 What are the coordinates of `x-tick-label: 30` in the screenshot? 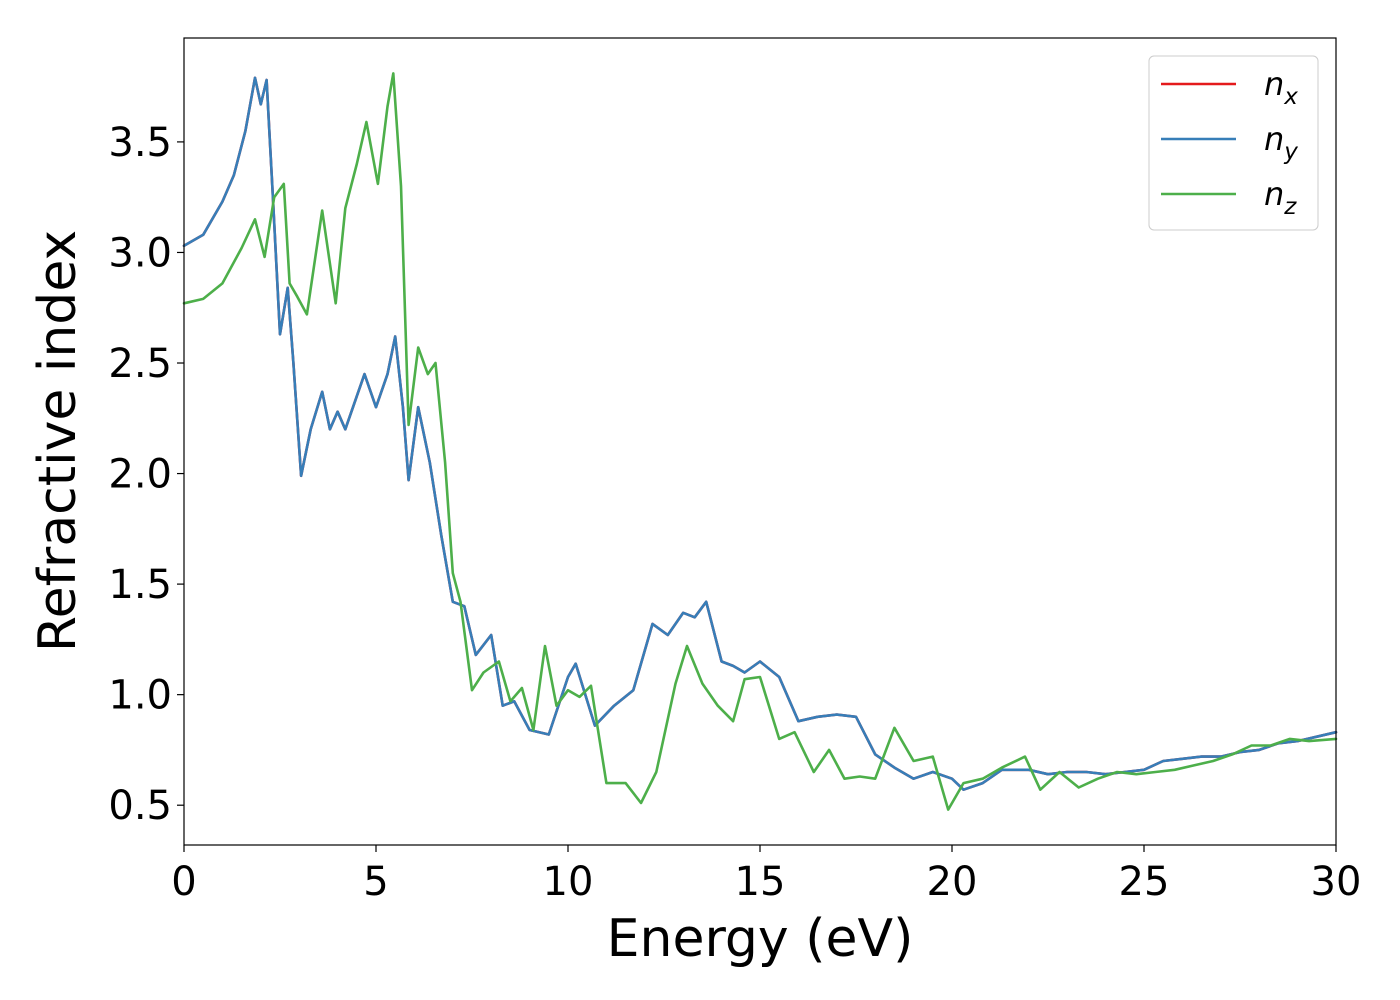 It's located at (1336, 882).